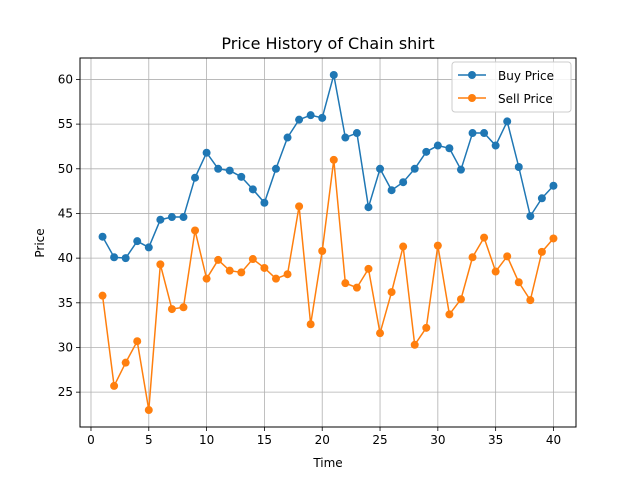 This screenshot has height=480, width=640. I want to click on x-tick-label: 25, so click(379, 440).